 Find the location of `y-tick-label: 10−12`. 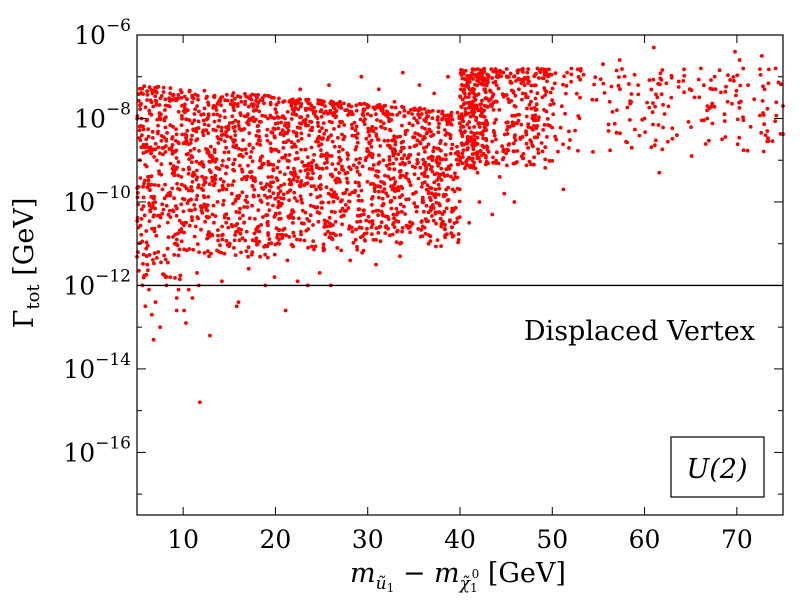

y-tick-label: 10−12 is located at coordinates (97, 283).